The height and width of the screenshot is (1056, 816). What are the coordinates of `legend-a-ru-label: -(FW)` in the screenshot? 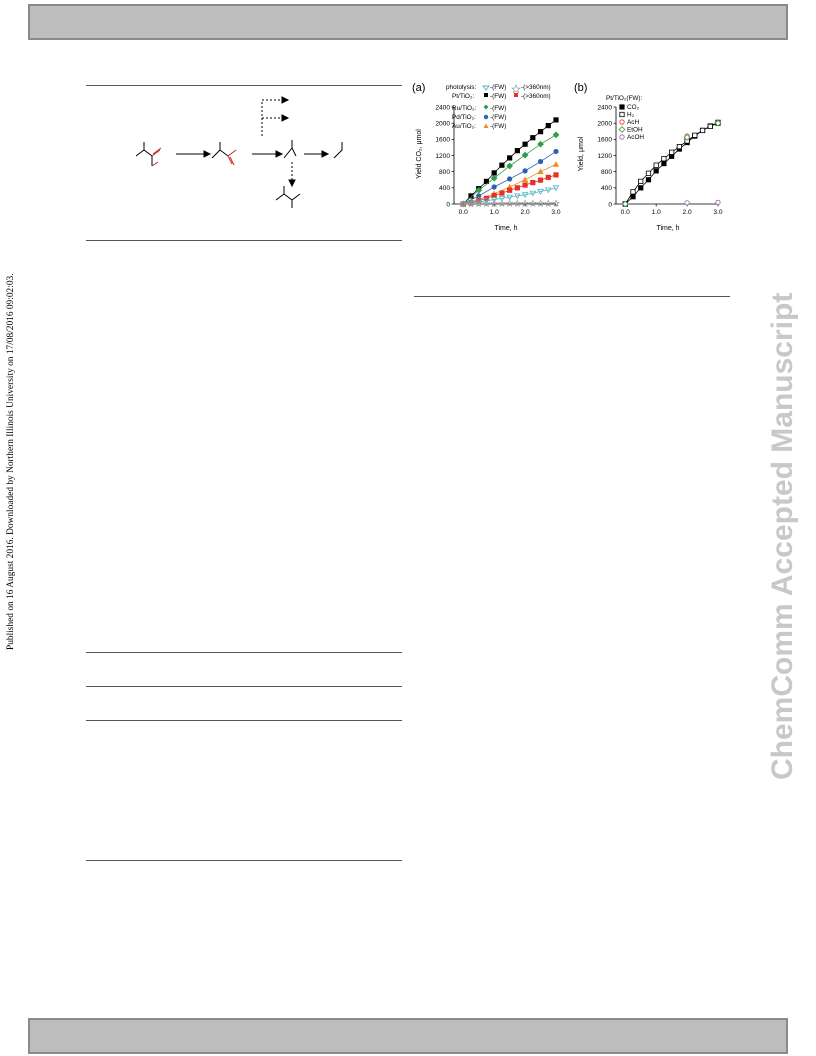 It's located at (498, 108).